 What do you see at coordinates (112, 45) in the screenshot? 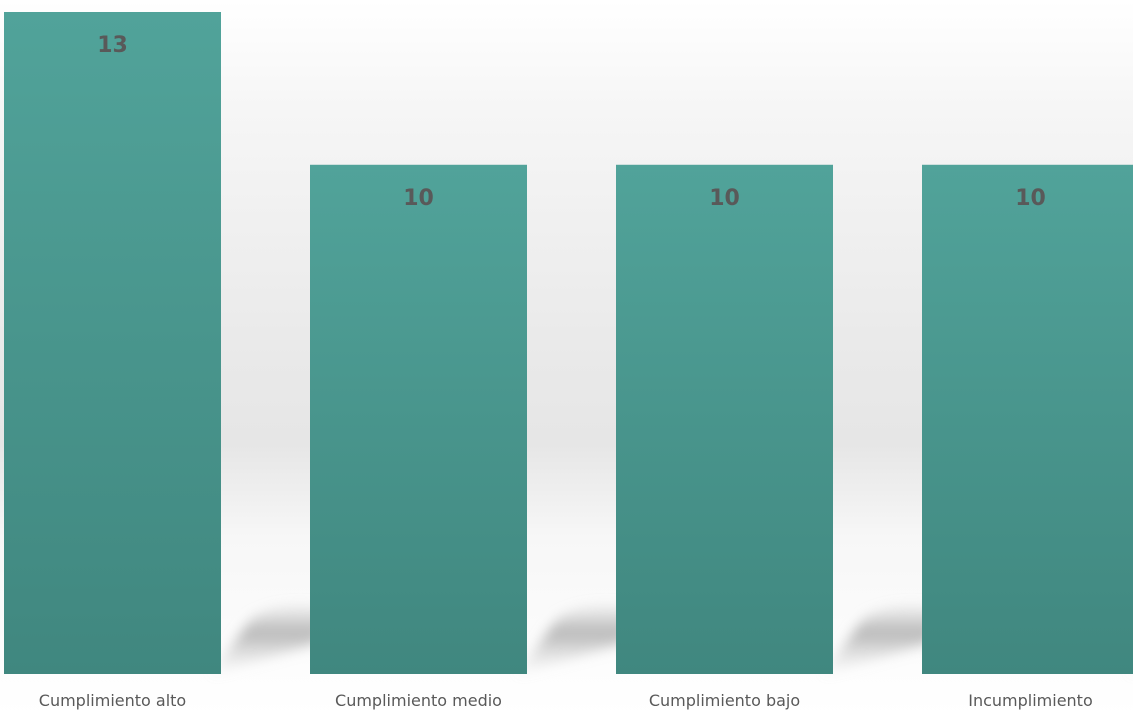
I see `data-label-cumplimiento-alto: 13` at bounding box center [112, 45].